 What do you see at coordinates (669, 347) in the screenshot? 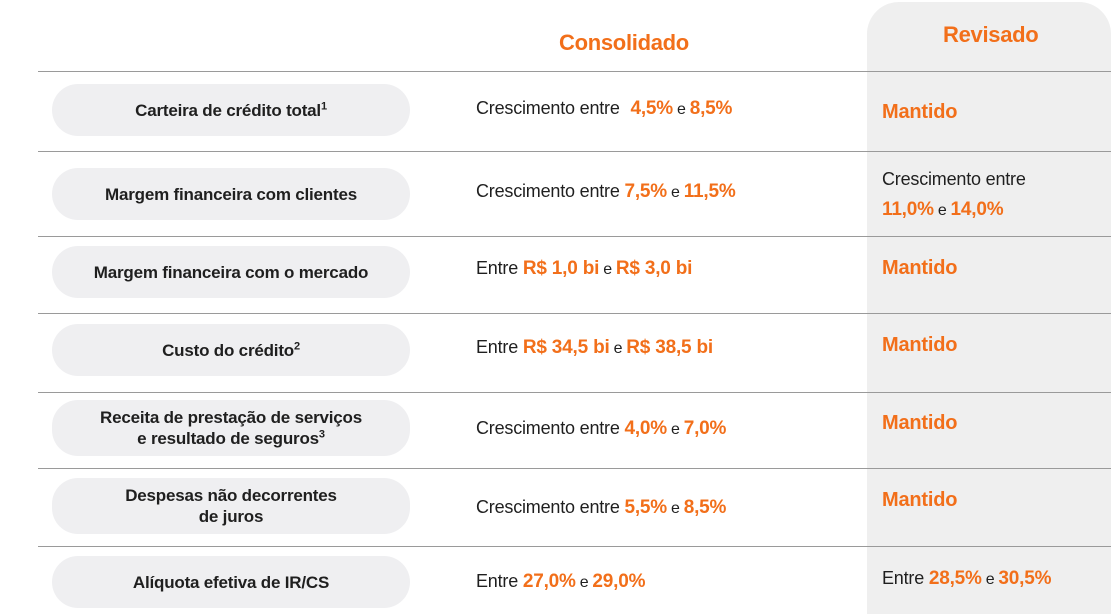
I see `value-high: R$ 38,5 bi` at bounding box center [669, 347].